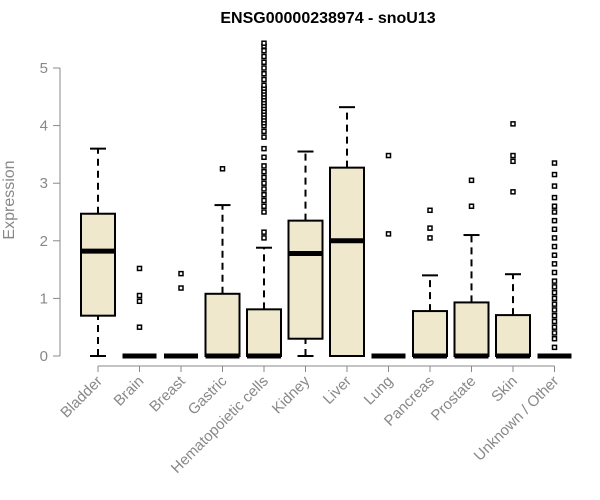 The image size is (600, 500). I want to click on y-tick-label: 1, so click(44, 298).